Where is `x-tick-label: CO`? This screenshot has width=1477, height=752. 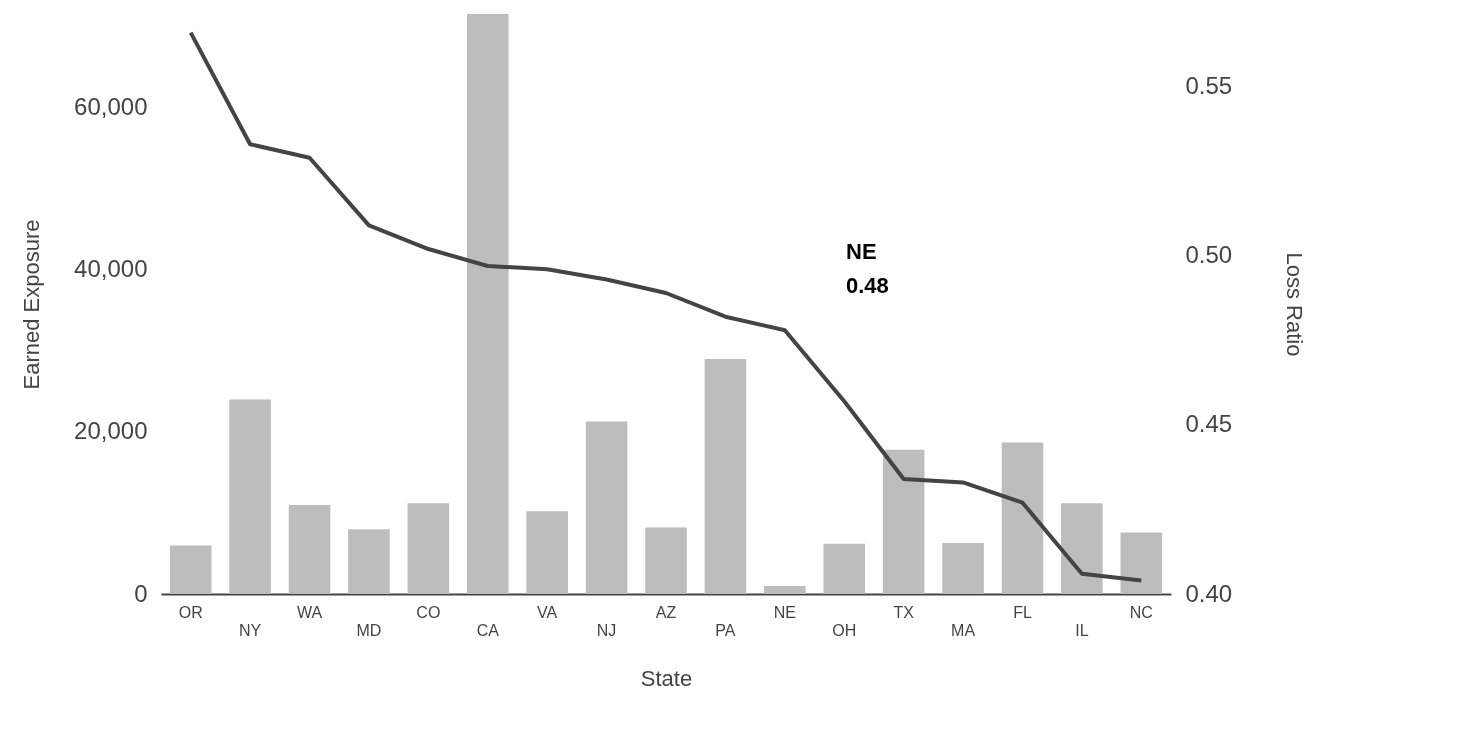 x-tick-label: CO is located at coordinates (428, 612).